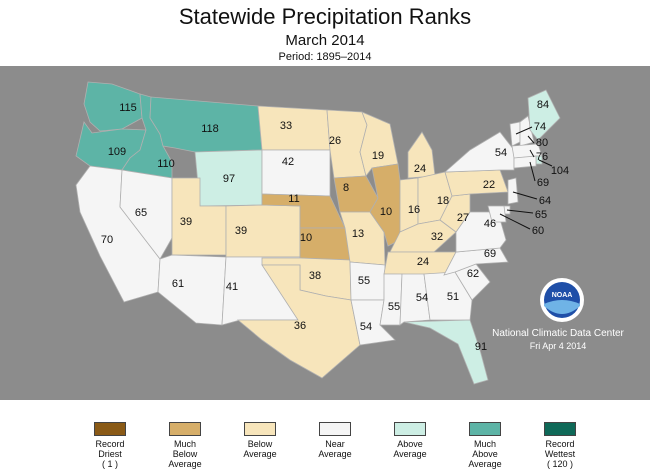  Describe the element at coordinates (260, 449) in the screenshot. I see `legend-label: Below Average` at that location.